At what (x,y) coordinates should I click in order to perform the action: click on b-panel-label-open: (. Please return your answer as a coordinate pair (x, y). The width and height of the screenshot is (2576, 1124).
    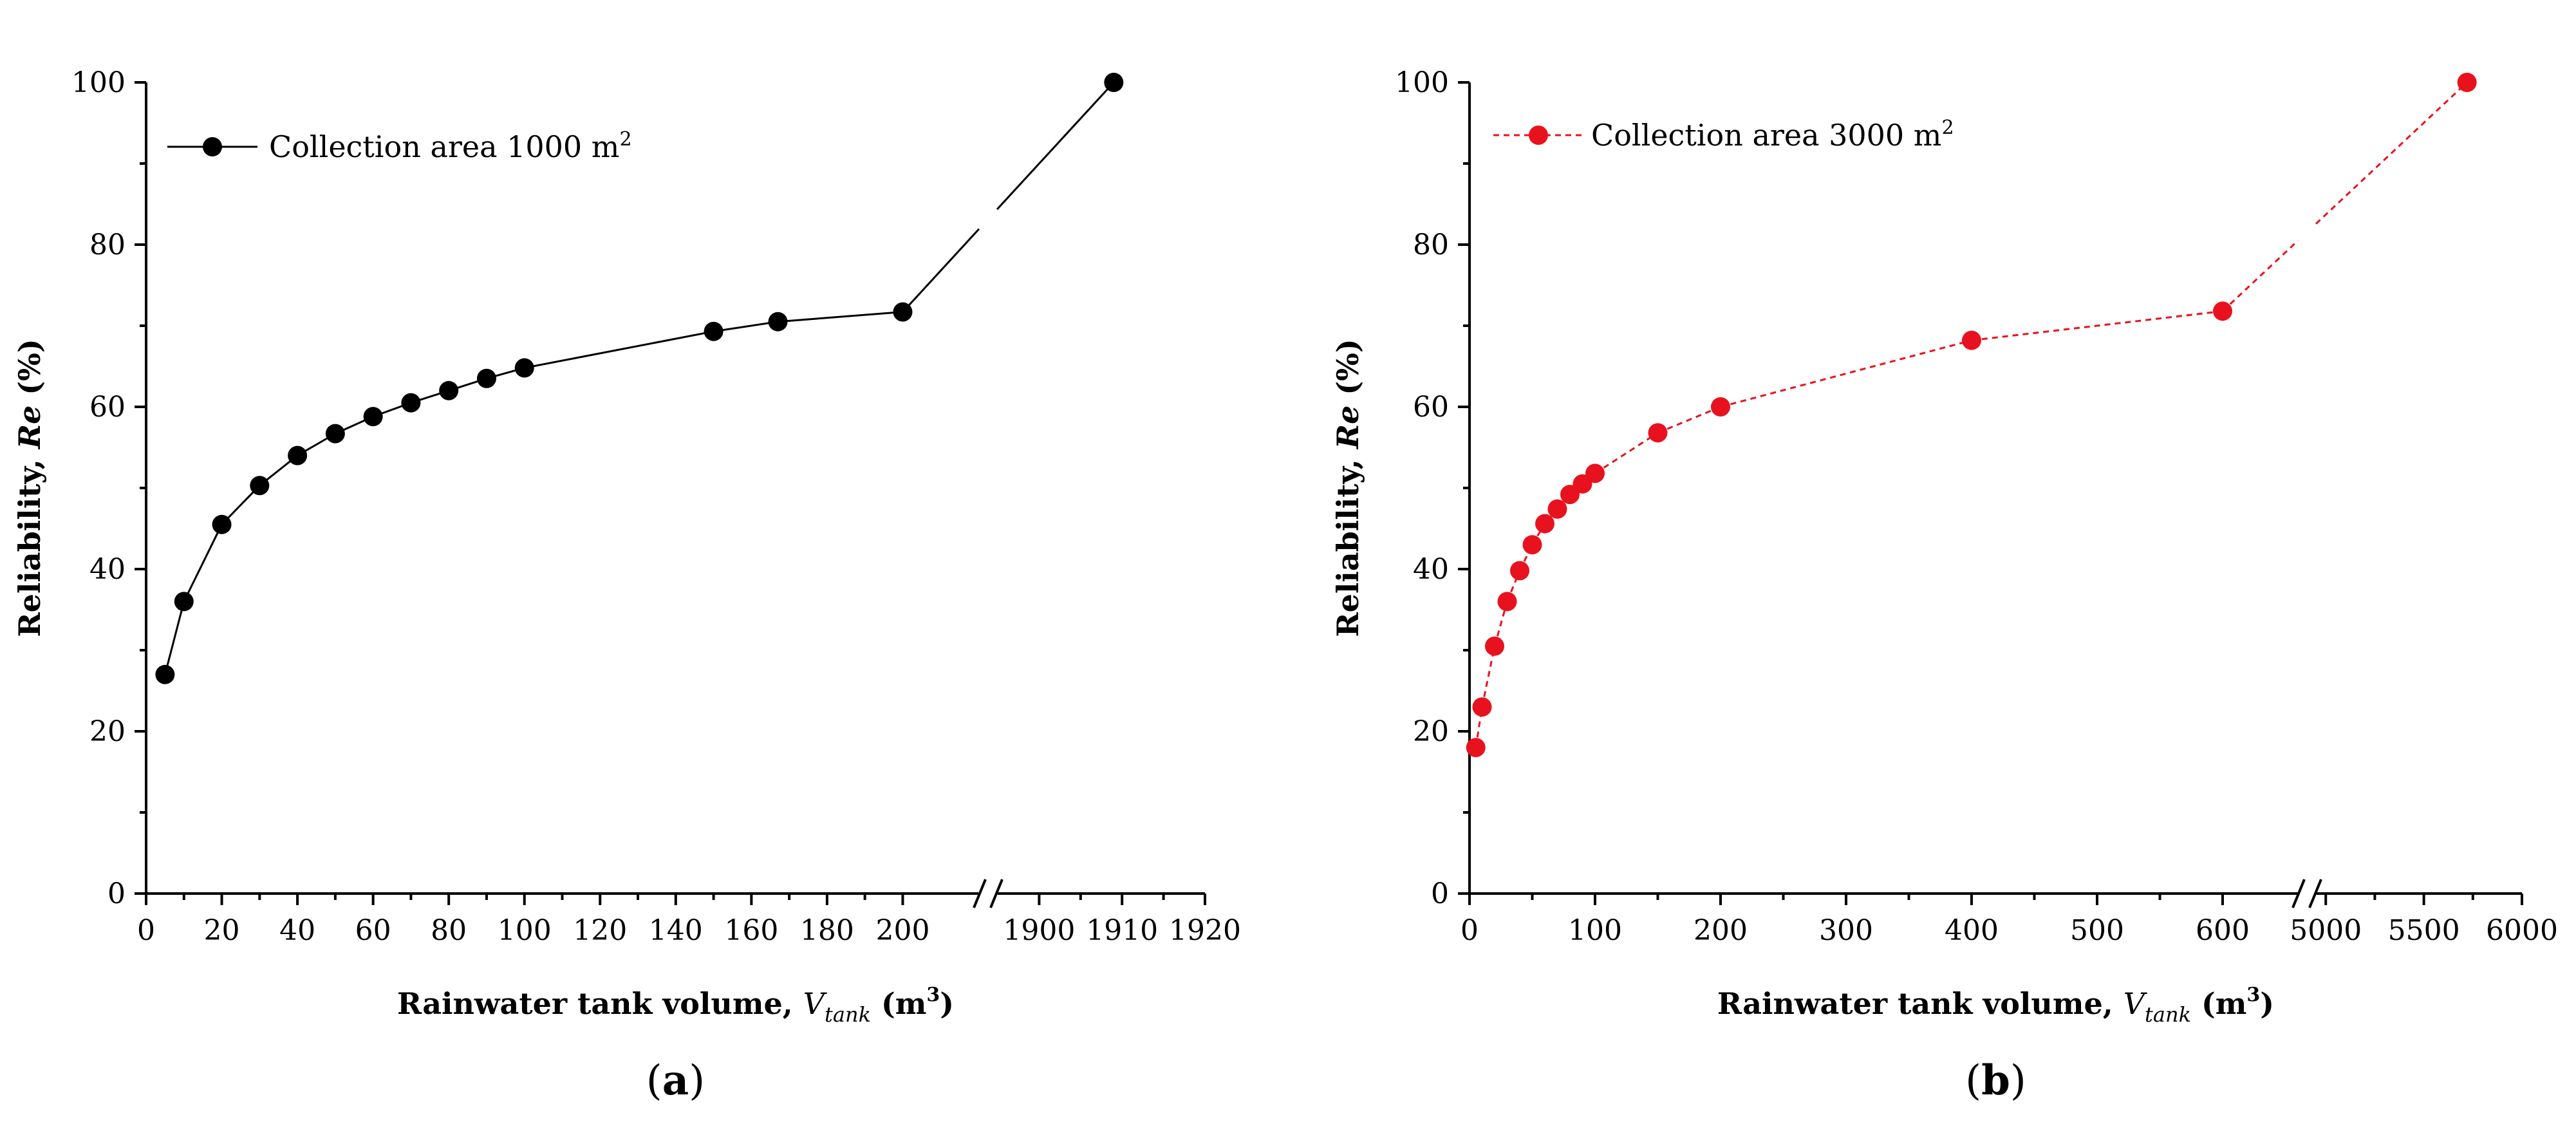
    Looking at the image, I should click on (1973, 1081).